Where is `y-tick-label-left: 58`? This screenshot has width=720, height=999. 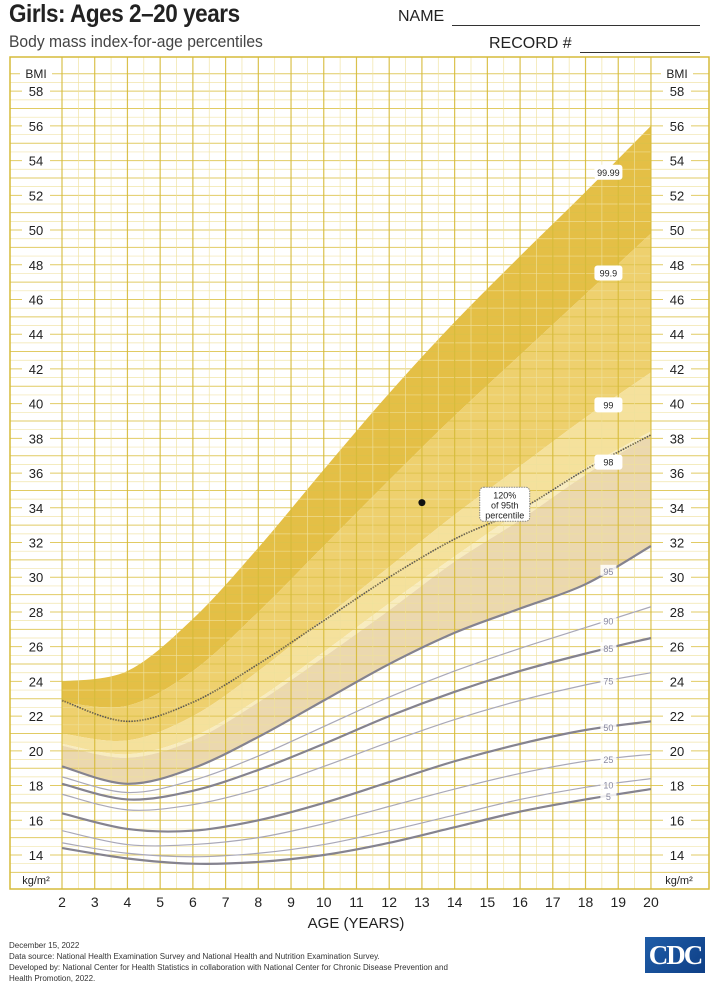 y-tick-label-left: 58 is located at coordinates (36, 91).